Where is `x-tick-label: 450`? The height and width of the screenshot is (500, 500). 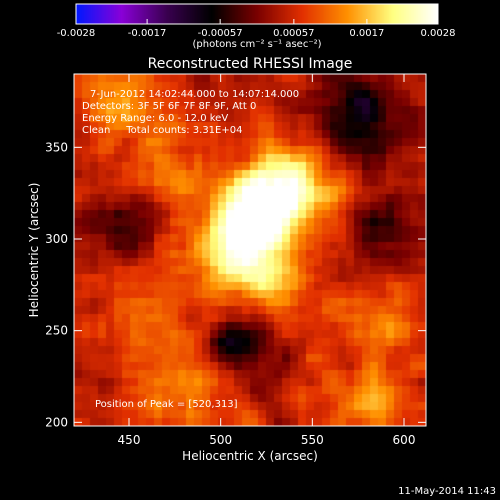 x-tick-label: 450 is located at coordinates (129, 440).